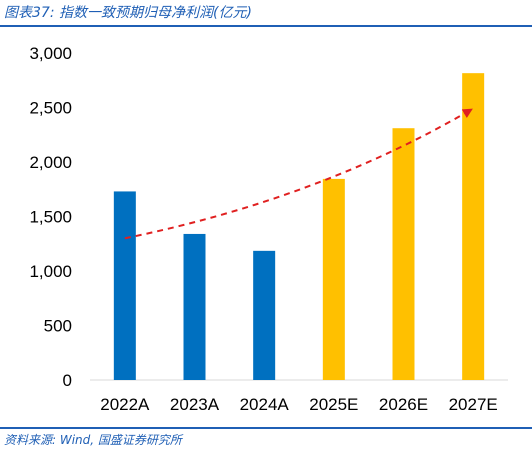  I want to click on title-rule, so click(266, 26).